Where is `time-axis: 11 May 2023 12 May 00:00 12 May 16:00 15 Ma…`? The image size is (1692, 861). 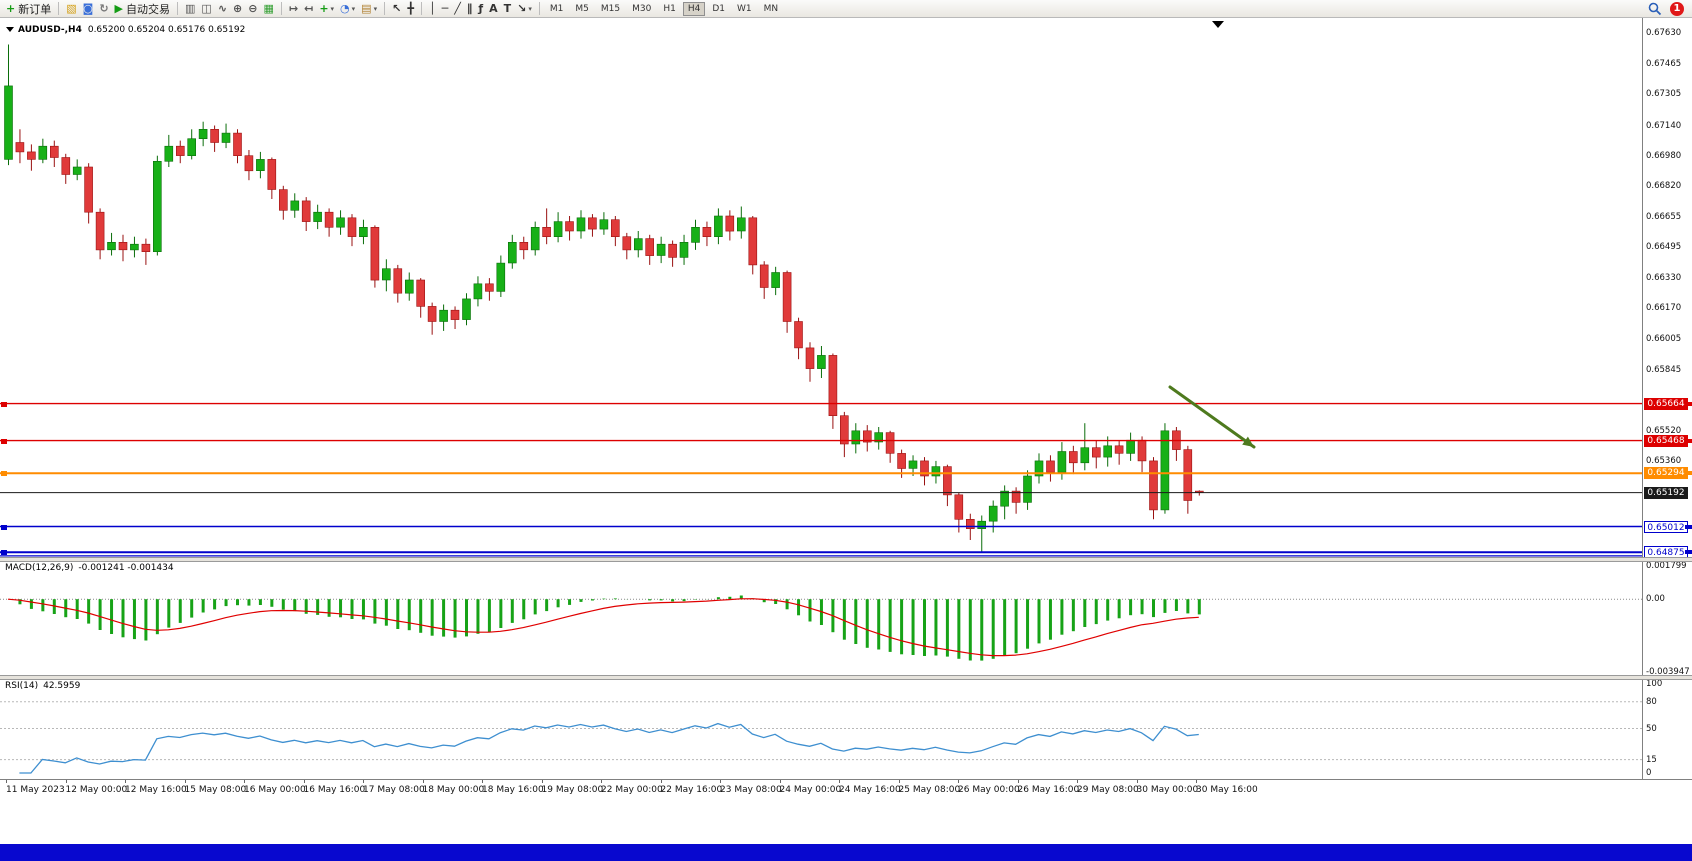 time-axis: 11 May 2023 12 May 00:00 12 May 16:00 15 Ma… is located at coordinates (846, 788).